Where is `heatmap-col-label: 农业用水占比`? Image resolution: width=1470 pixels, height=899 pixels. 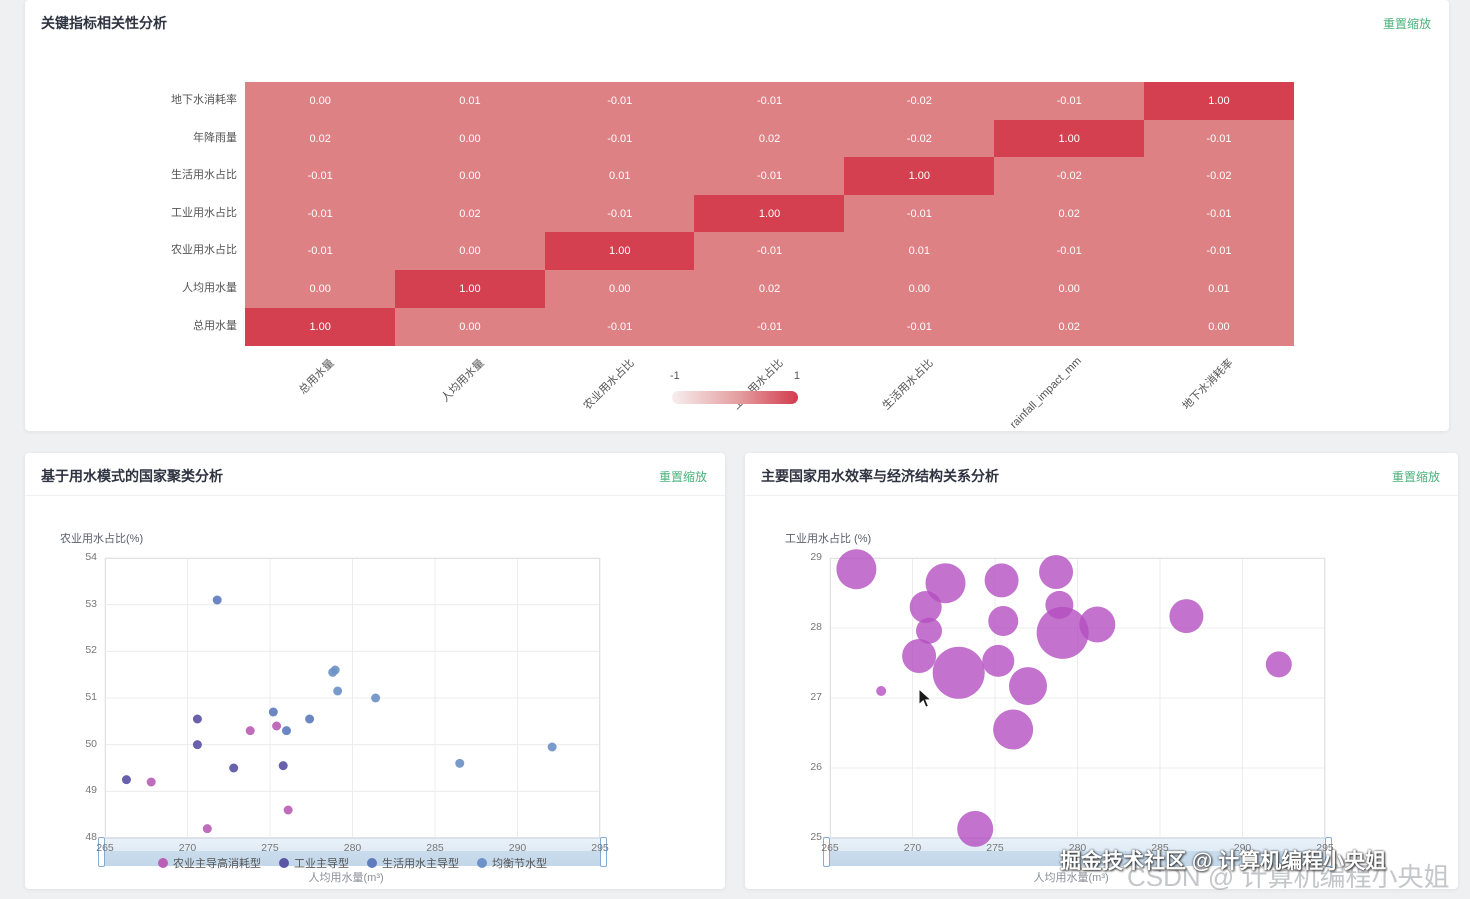 heatmap-col-label: 农业用水占比 is located at coordinates (608, 385).